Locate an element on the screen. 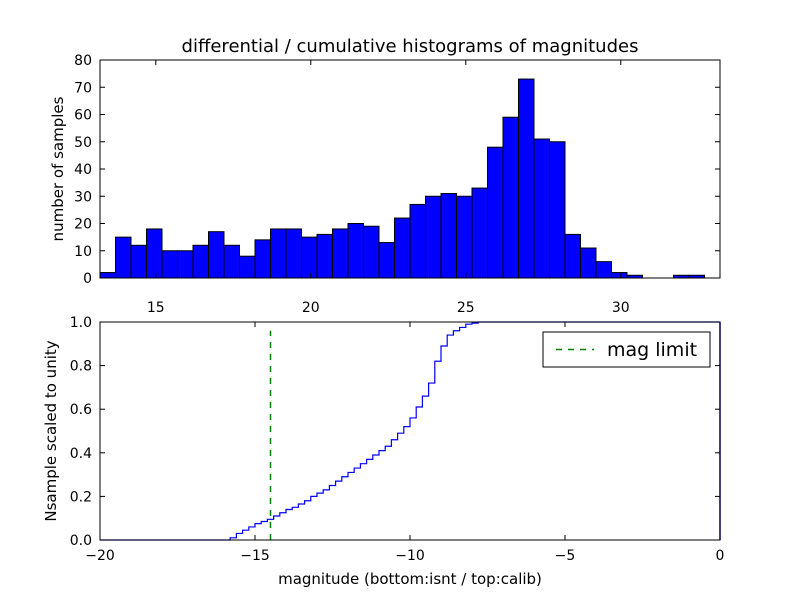  histogram-y-tick-label: 70 is located at coordinates (83, 88).